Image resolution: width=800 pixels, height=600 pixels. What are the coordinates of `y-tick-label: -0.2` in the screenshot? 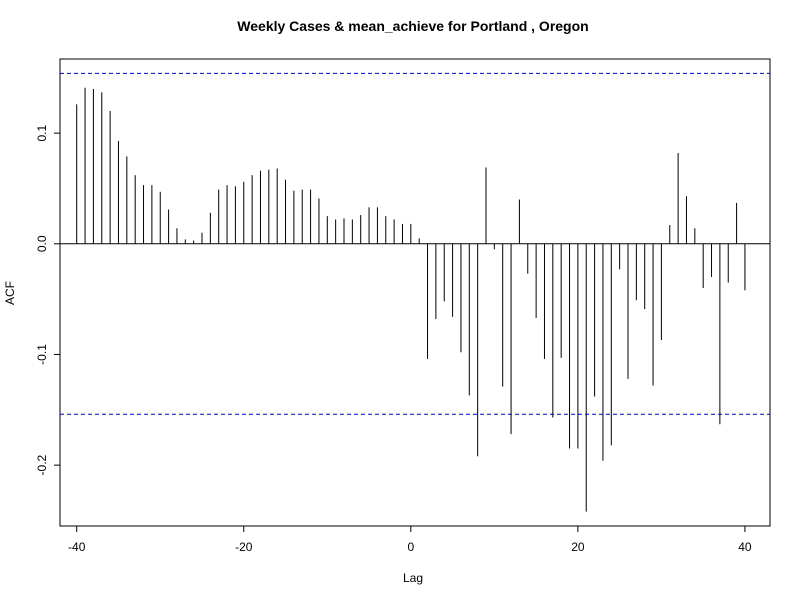 It's located at (42, 464).